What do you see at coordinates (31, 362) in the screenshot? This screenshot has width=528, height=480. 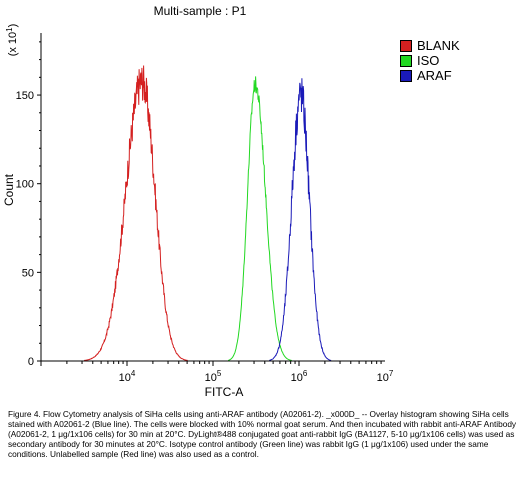 I see `y-tick-label: 0` at bounding box center [31, 362].